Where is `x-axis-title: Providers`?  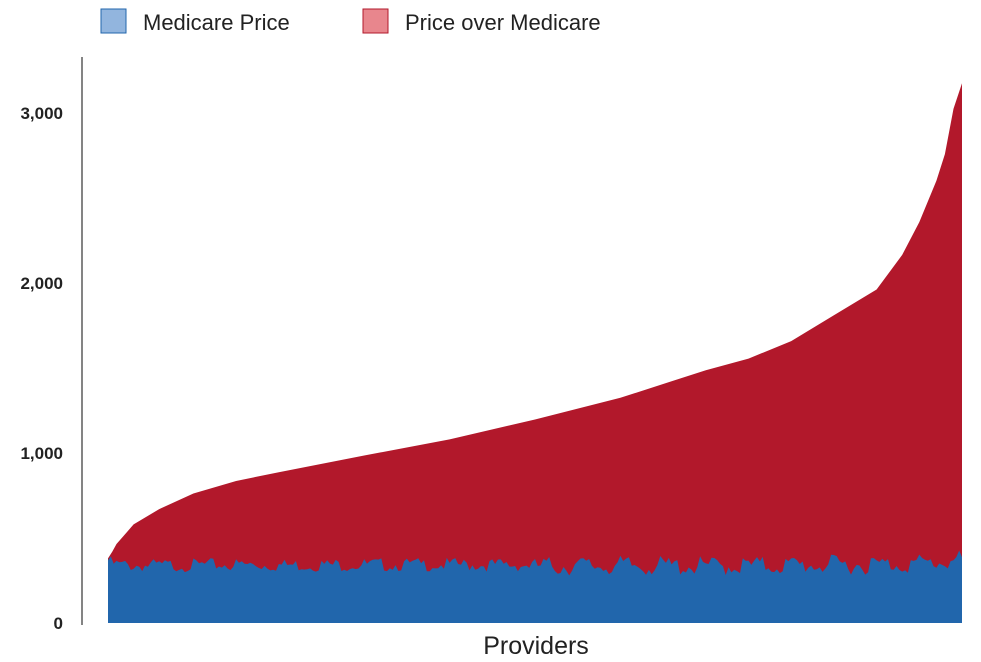
x-axis-title: Providers is located at coordinates (536, 646).